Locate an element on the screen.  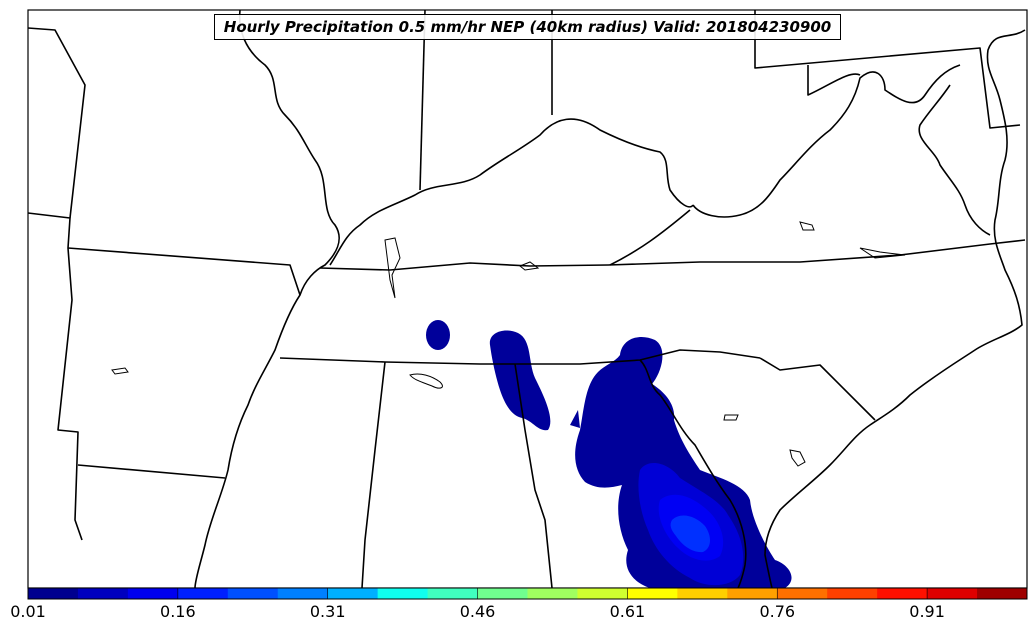
ok-border is located at coordinates (55, 376).